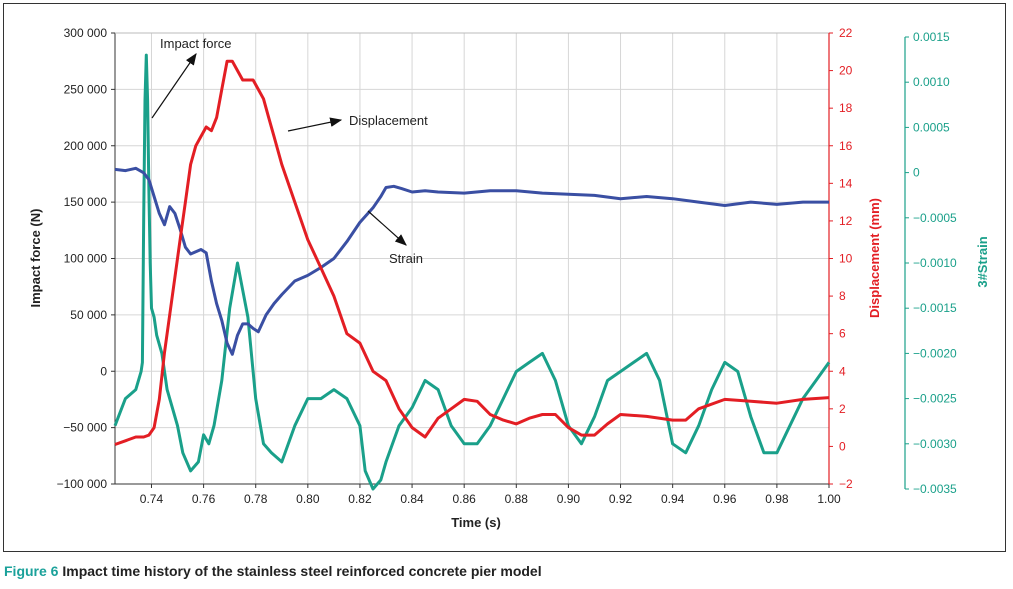  What do you see at coordinates (86, 202) in the screenshot?
I see `y-tick-label-left: 150 000` at bounding box center [86, 202].